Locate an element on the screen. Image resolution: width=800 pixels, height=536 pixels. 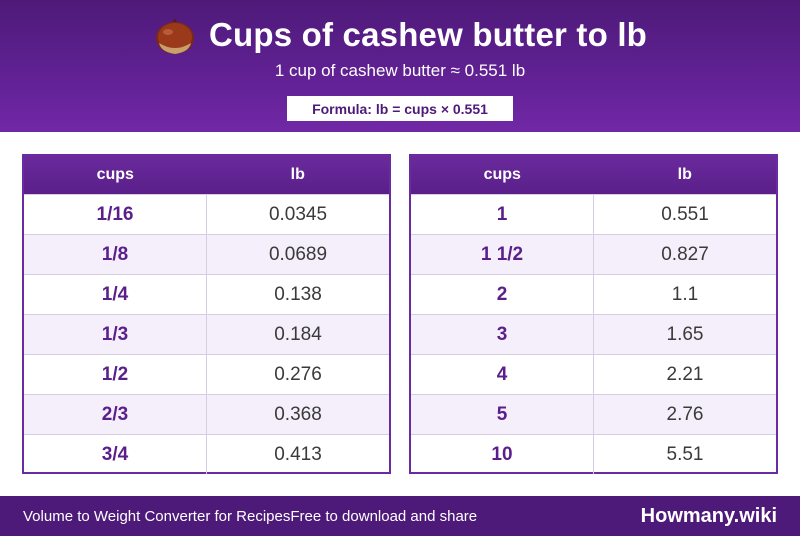
cups-cell: 1 1/2 is located at coordinates (502, 254).